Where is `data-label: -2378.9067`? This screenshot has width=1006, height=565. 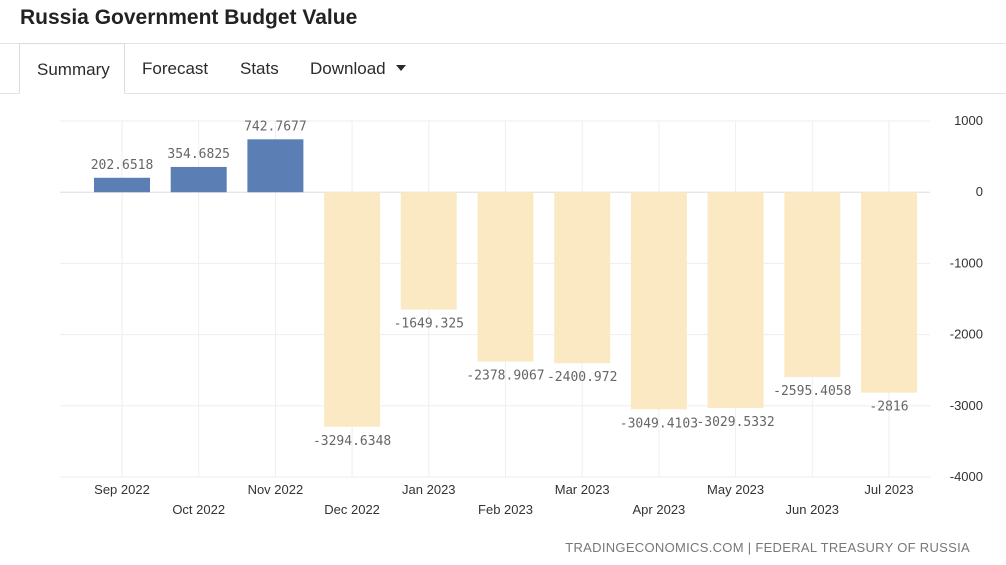 data-label: -2378.9067 is located at coordinates (505, 376).